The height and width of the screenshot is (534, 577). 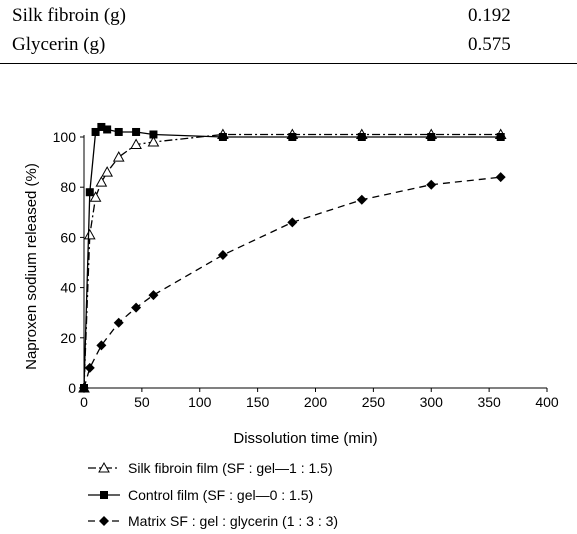 I want to click on y-axis-label: Naproxen sodium released (%), so click(x=31, y=266).